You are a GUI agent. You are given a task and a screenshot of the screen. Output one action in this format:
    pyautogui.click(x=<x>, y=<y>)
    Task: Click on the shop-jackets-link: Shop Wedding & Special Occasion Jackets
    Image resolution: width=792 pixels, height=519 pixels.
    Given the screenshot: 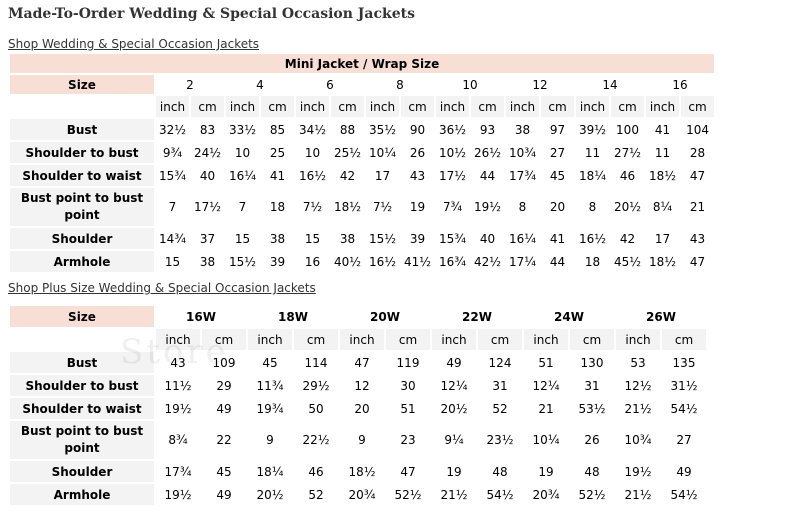 What is the action you would take?
    pyautogui.click(x=134, y=44)
    